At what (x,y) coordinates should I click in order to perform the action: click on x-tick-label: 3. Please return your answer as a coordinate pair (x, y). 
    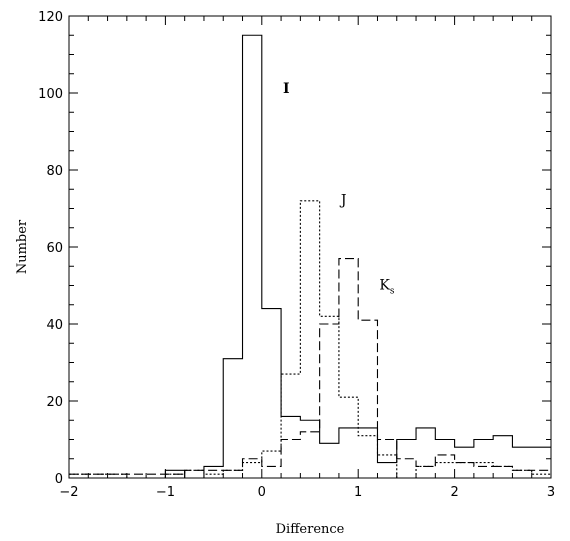
    Looking at the image, I should click on (551, 492).